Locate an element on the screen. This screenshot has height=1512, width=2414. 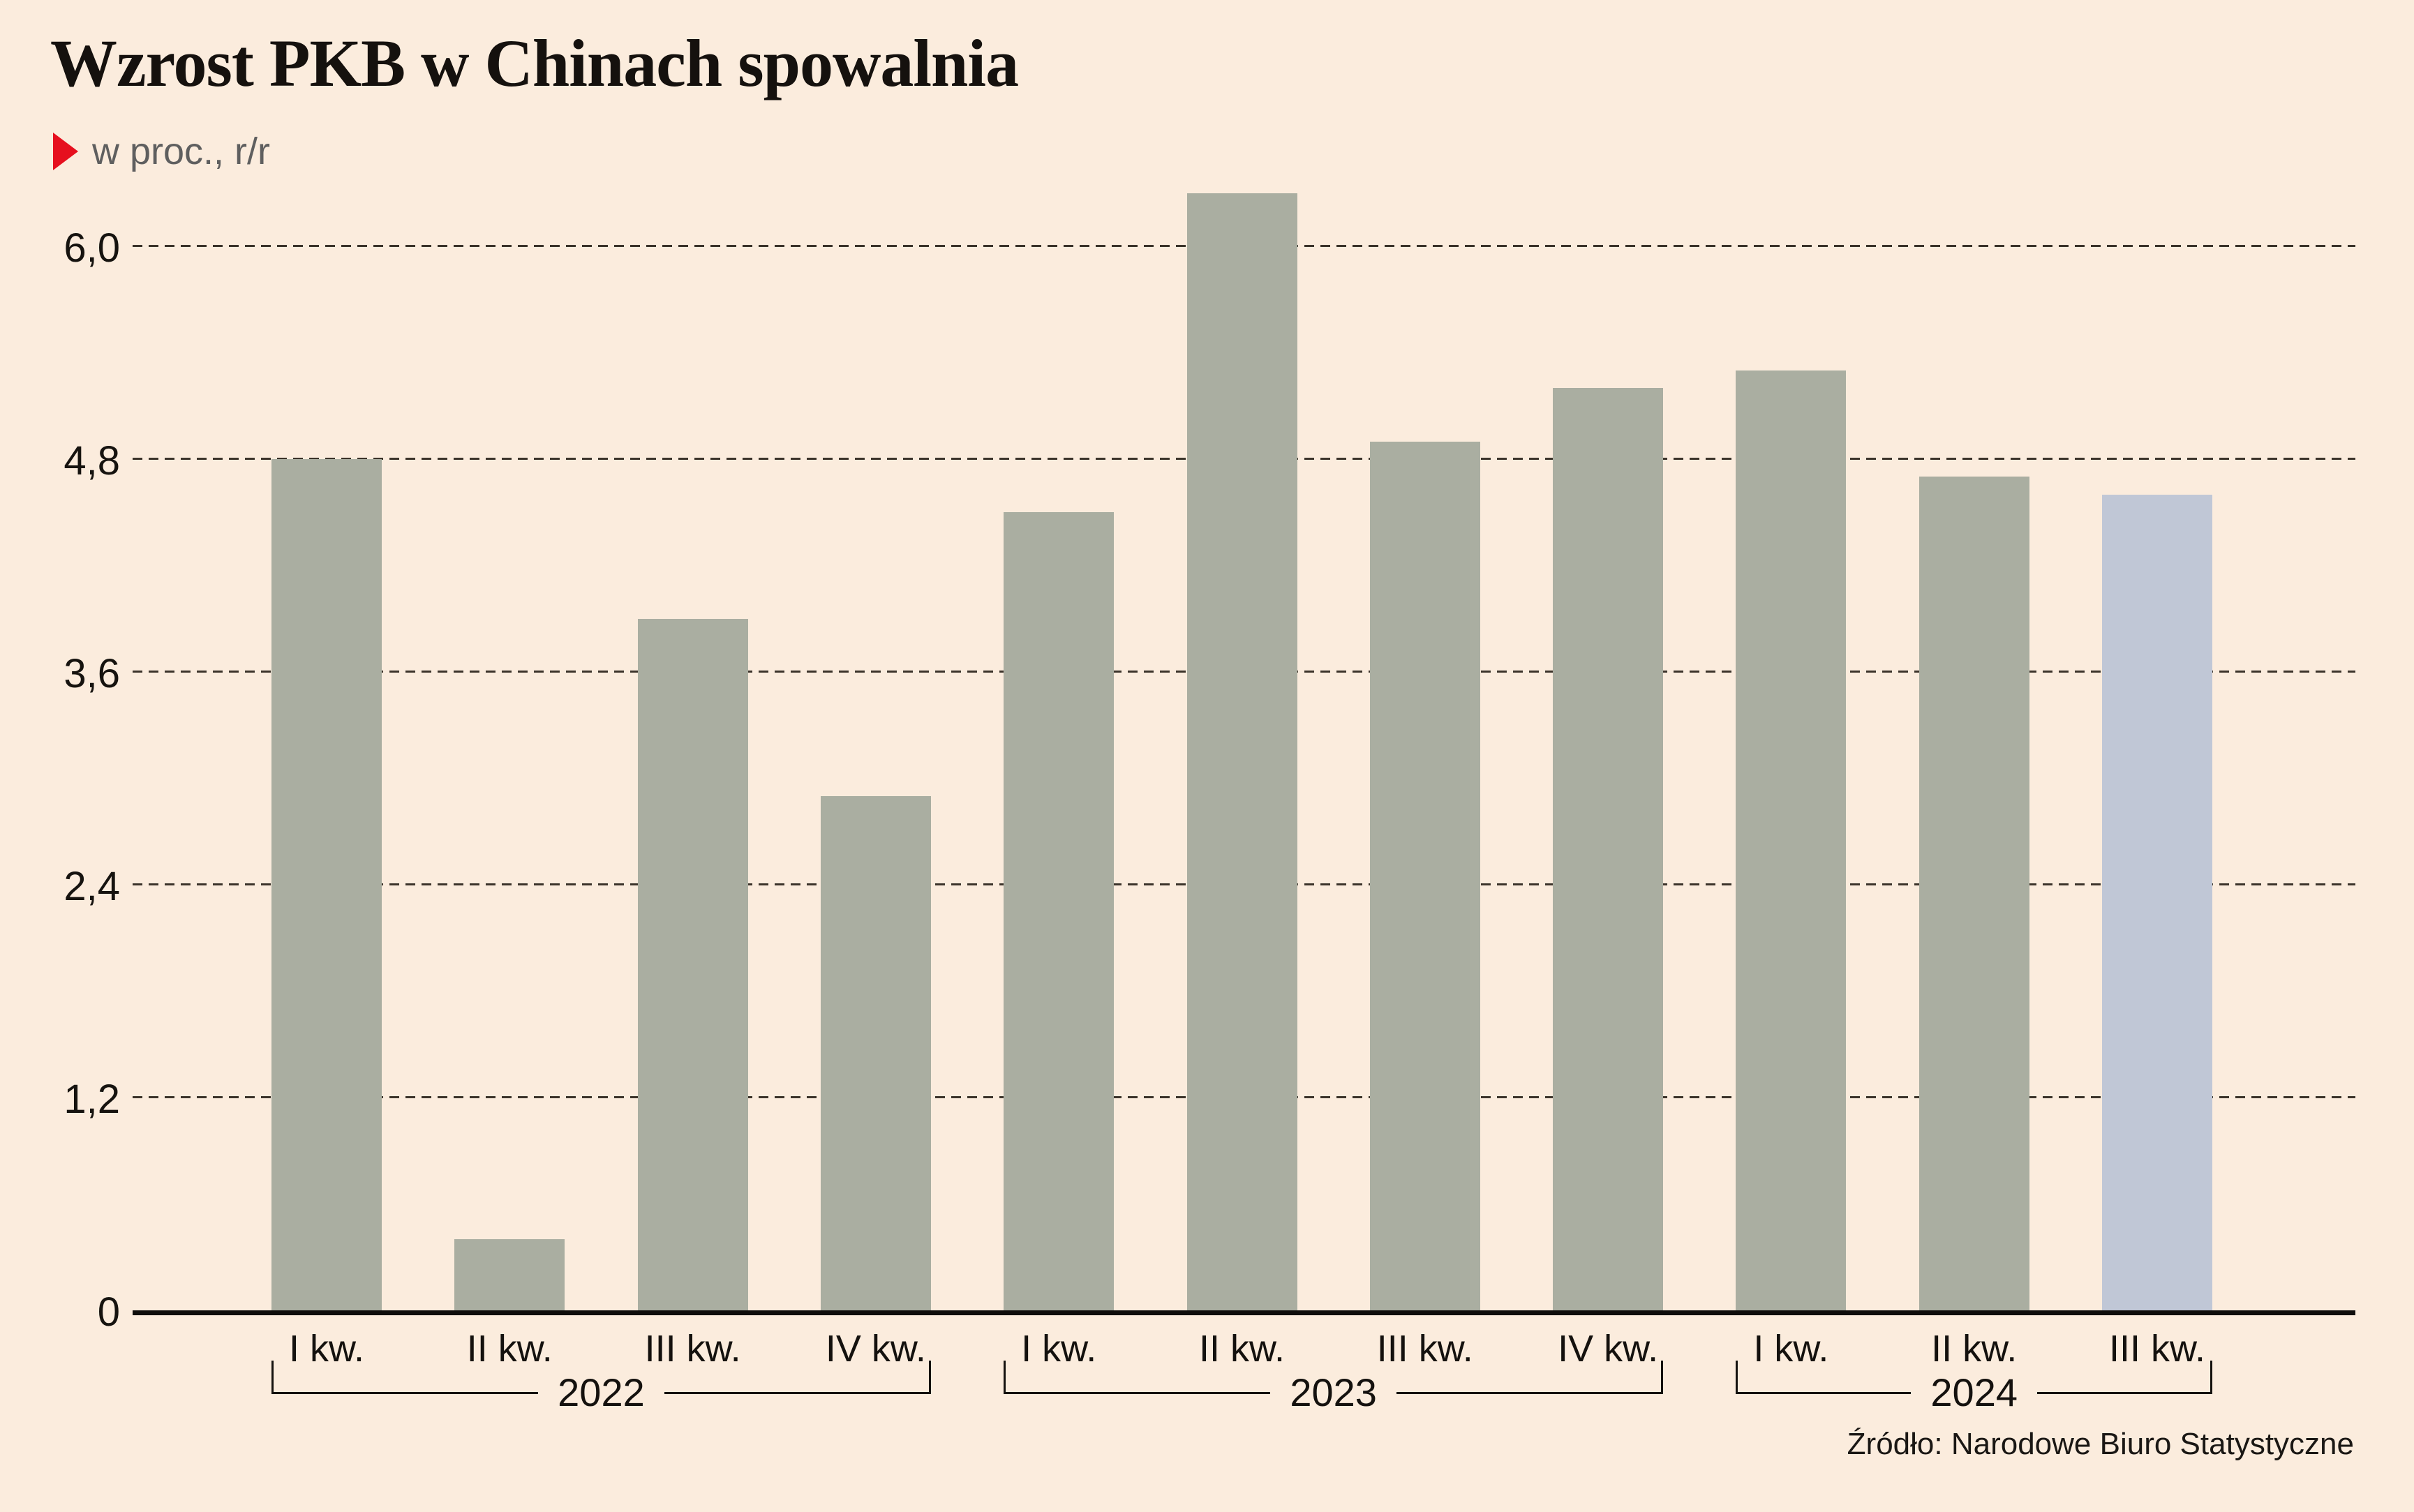
year-label: 2024 is located at coordinates (1974, 1392).